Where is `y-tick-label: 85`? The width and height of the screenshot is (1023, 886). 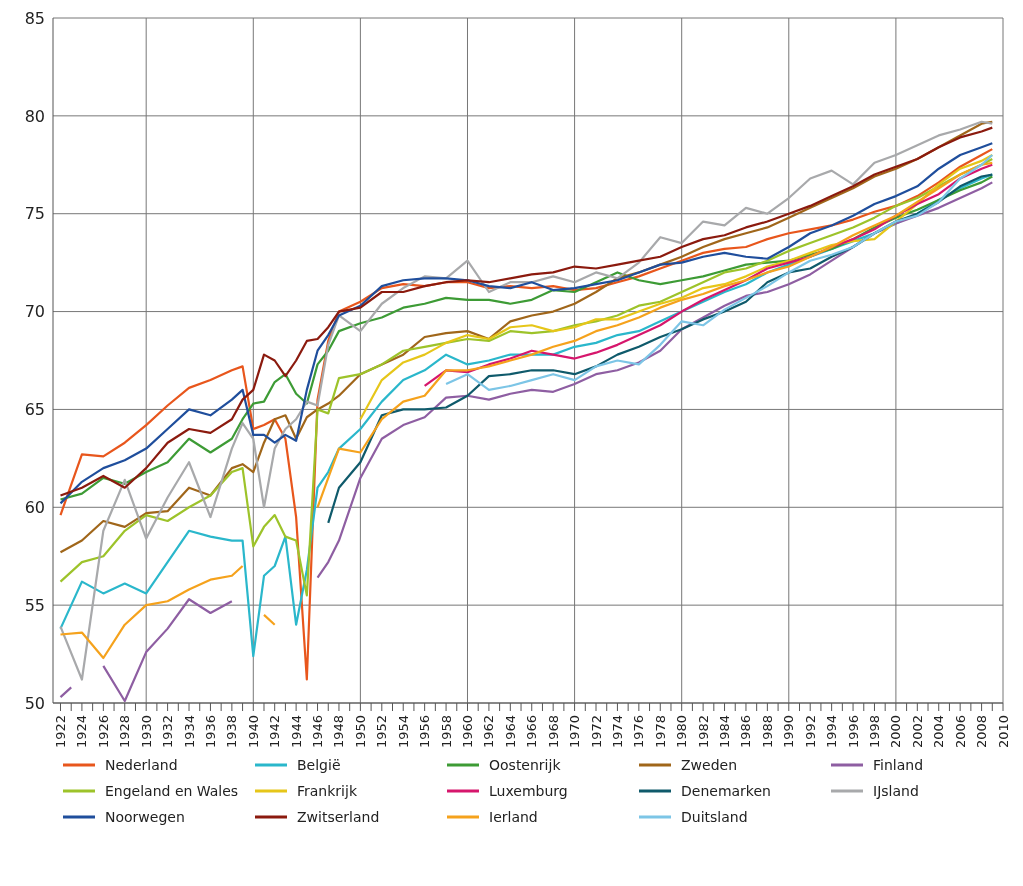
y-tick-label: 85 is located at coordinates (34, 18).